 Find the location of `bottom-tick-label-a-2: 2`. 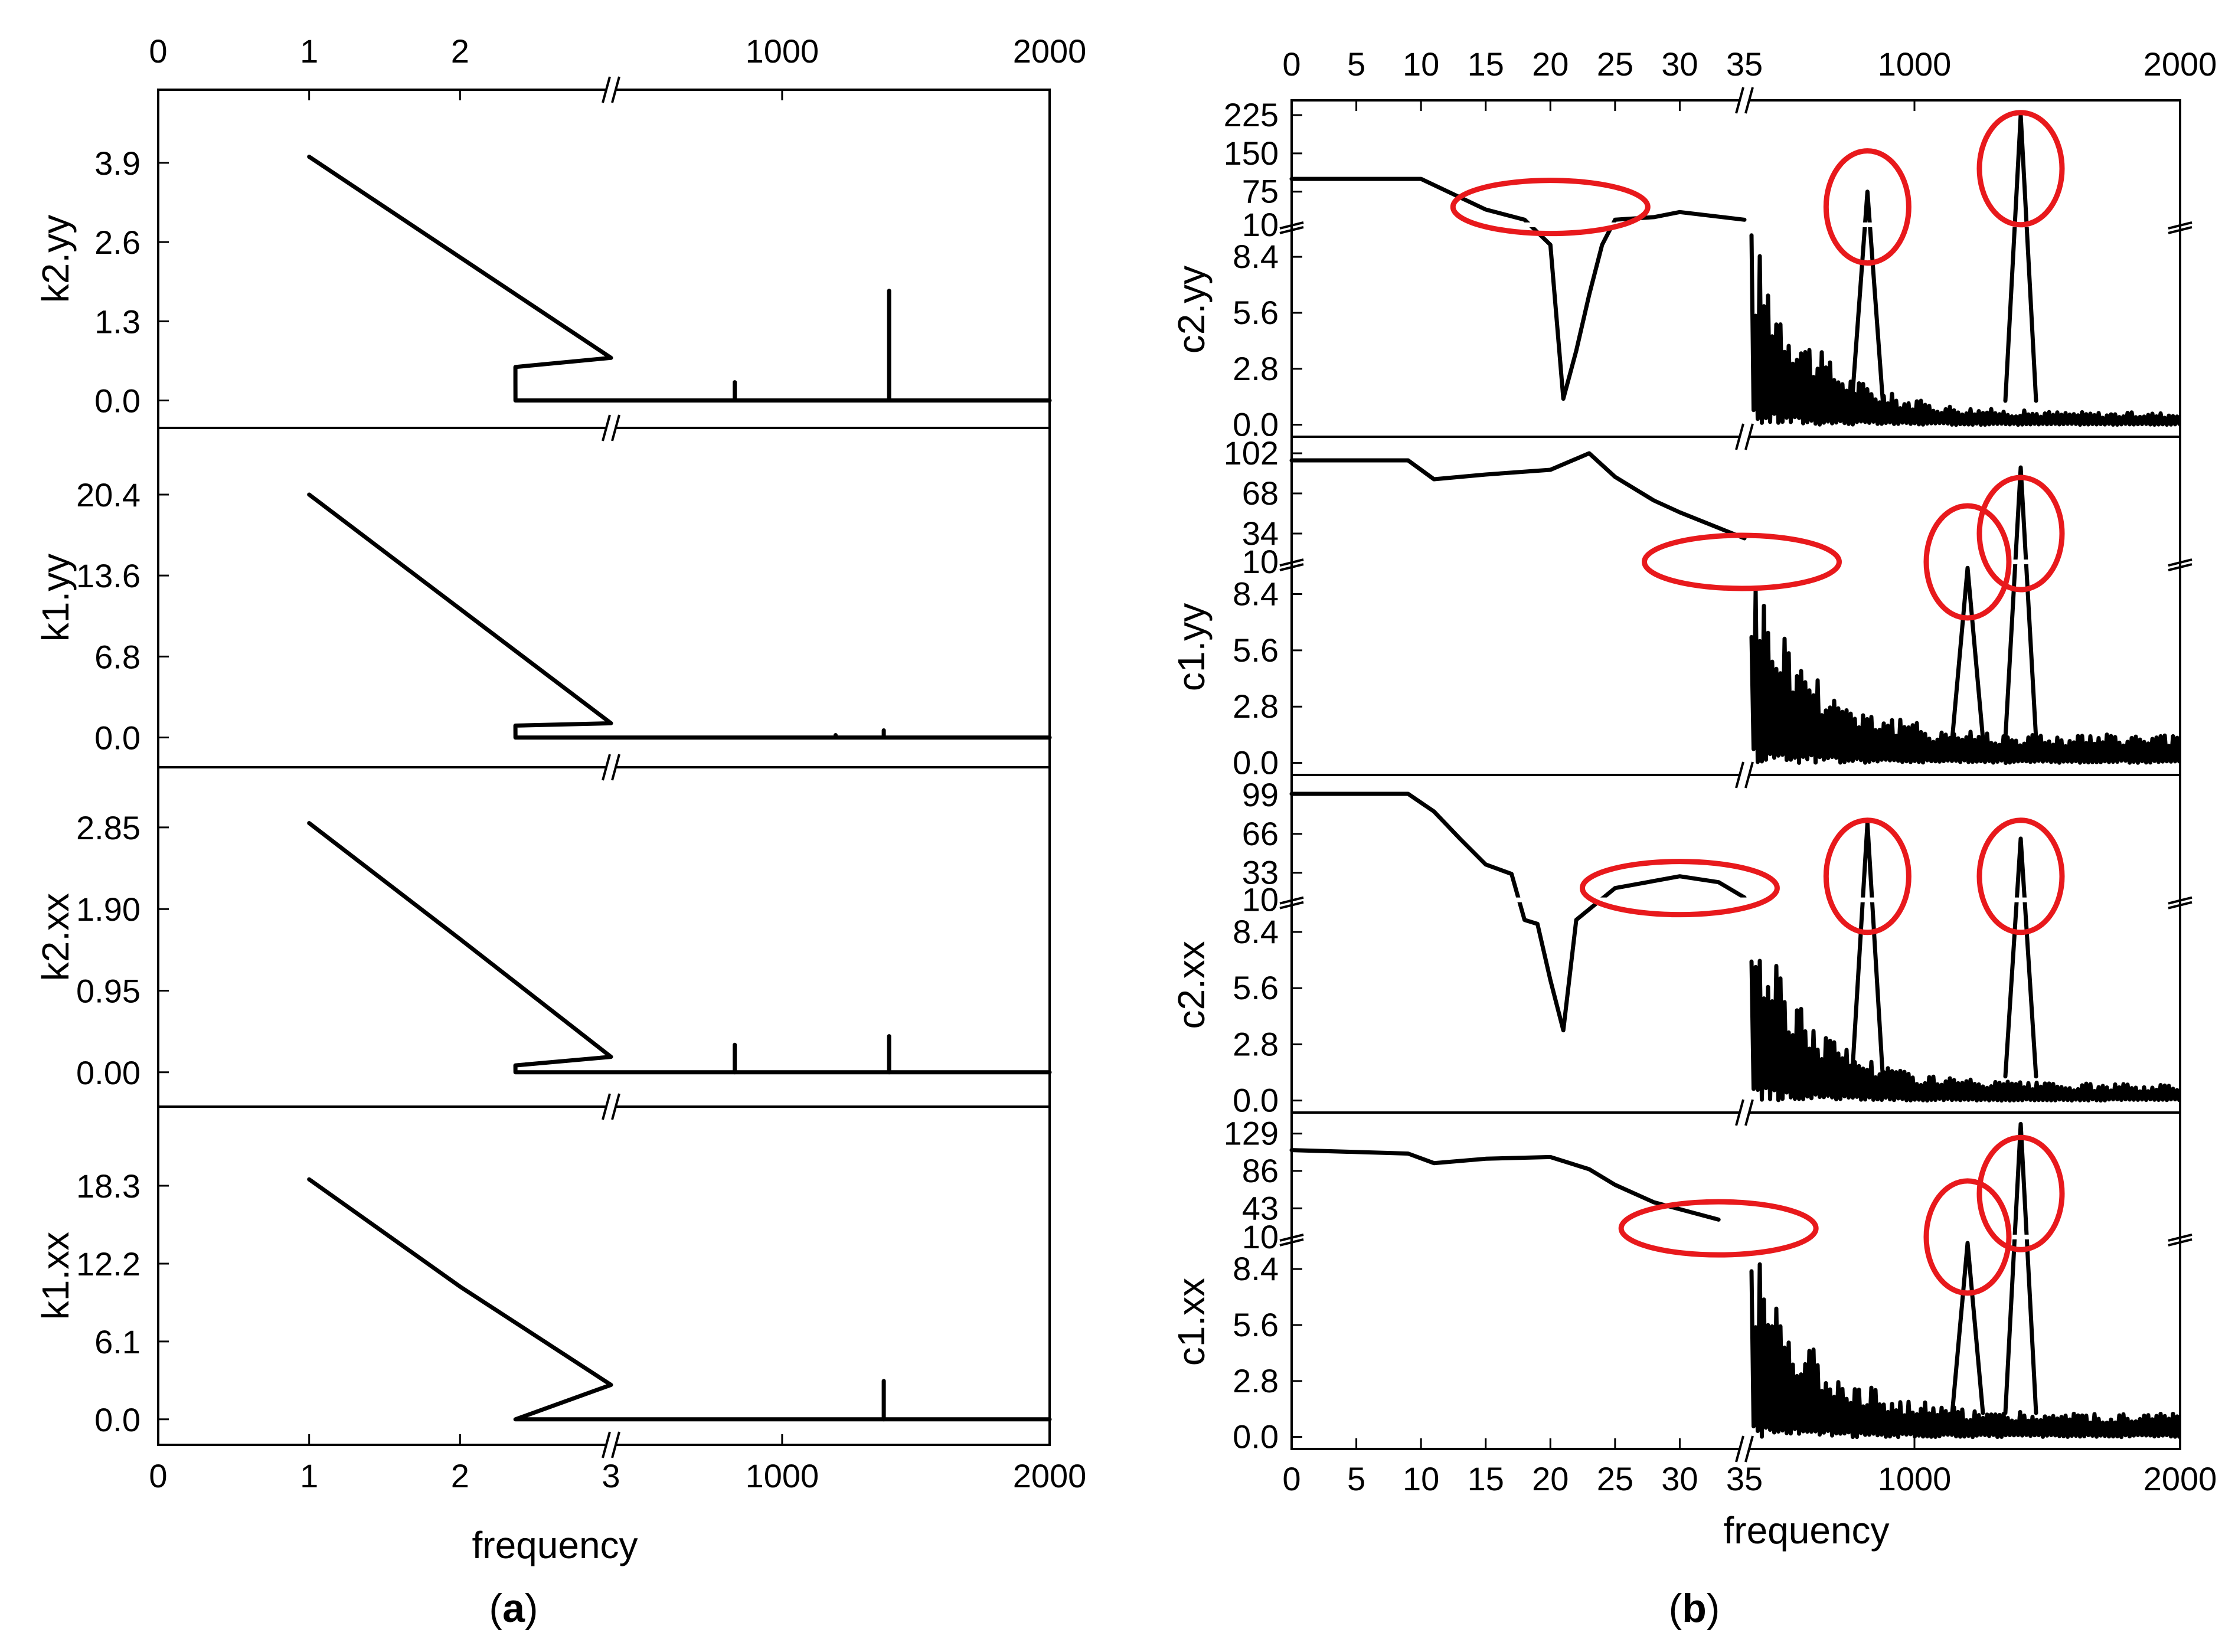

bottom-tick-label-a-2: 2 is located at coordinates (460, 1476).